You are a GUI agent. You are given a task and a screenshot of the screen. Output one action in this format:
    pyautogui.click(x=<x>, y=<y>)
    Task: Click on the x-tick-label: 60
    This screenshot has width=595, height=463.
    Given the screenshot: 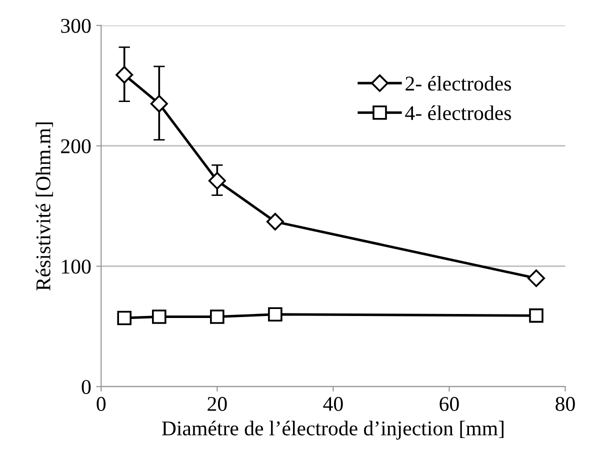 What is the action you would take?
    pyautogui.click(x=449, y=403)
    